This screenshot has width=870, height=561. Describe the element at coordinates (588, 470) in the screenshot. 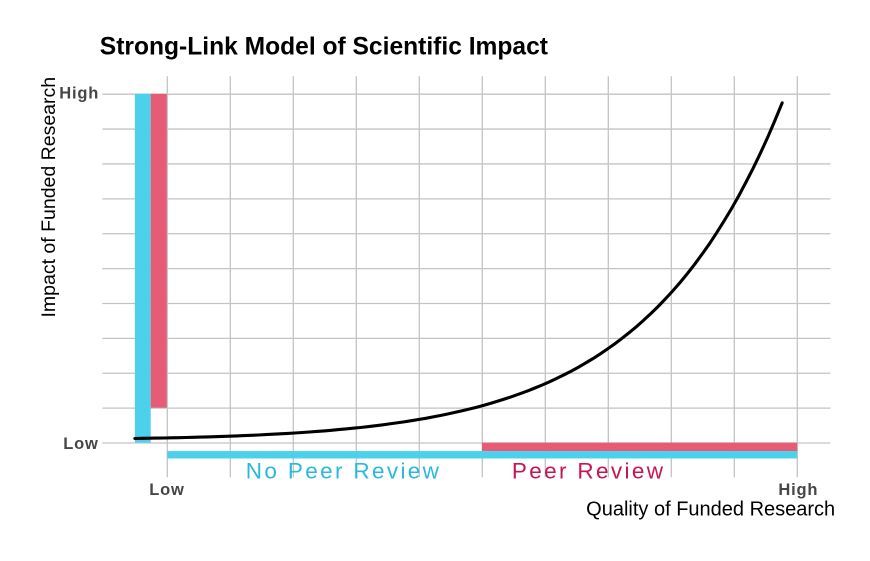

I see `svg-text: Peer Review` at that location.